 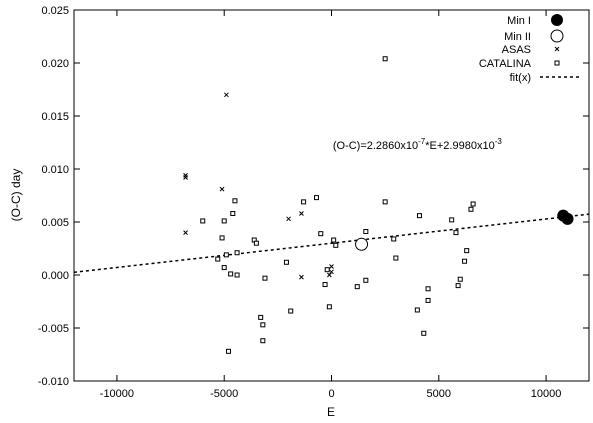 What do you see at coordinates (516, 50) in the screenshot?
I see `legend-label-asas: ASAS` at bounding box center [516, 50].